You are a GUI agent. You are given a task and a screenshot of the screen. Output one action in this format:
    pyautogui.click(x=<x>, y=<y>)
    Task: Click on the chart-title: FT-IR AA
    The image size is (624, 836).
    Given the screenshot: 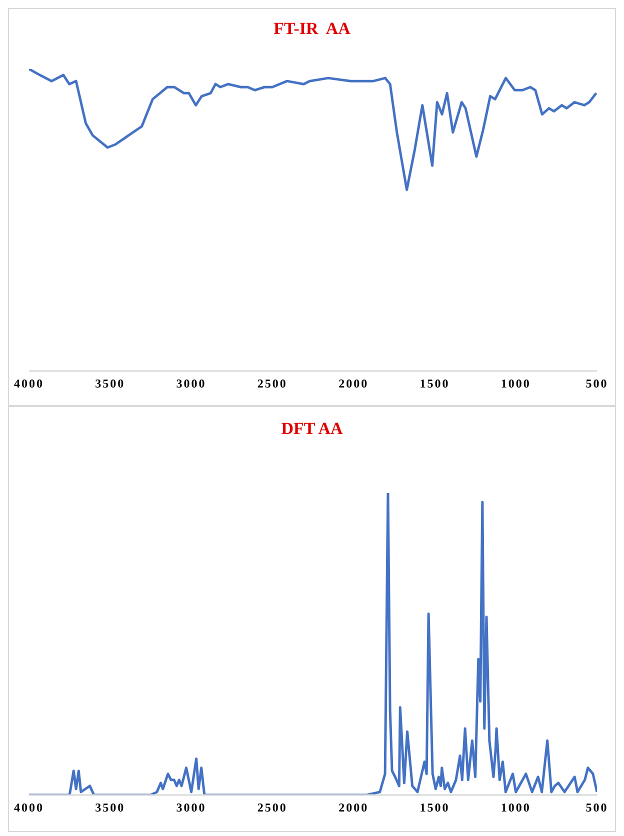 What is the action you would take?
    pyautogui.click(x=312, y=29)
    